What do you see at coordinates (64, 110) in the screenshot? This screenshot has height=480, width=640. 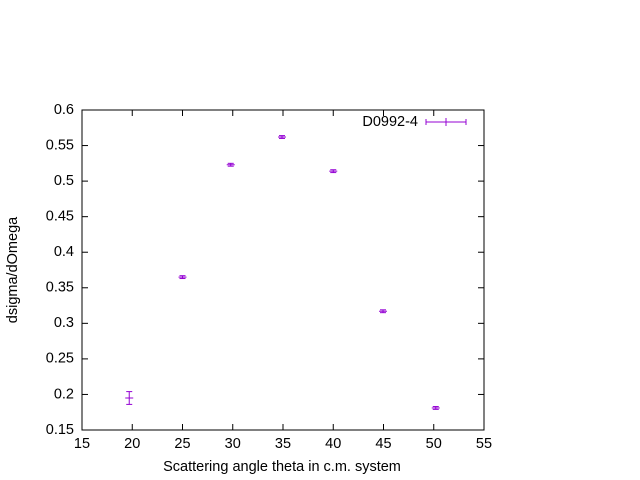 I see `y-tick-label: 0.6` at bounding box center [64, 110].